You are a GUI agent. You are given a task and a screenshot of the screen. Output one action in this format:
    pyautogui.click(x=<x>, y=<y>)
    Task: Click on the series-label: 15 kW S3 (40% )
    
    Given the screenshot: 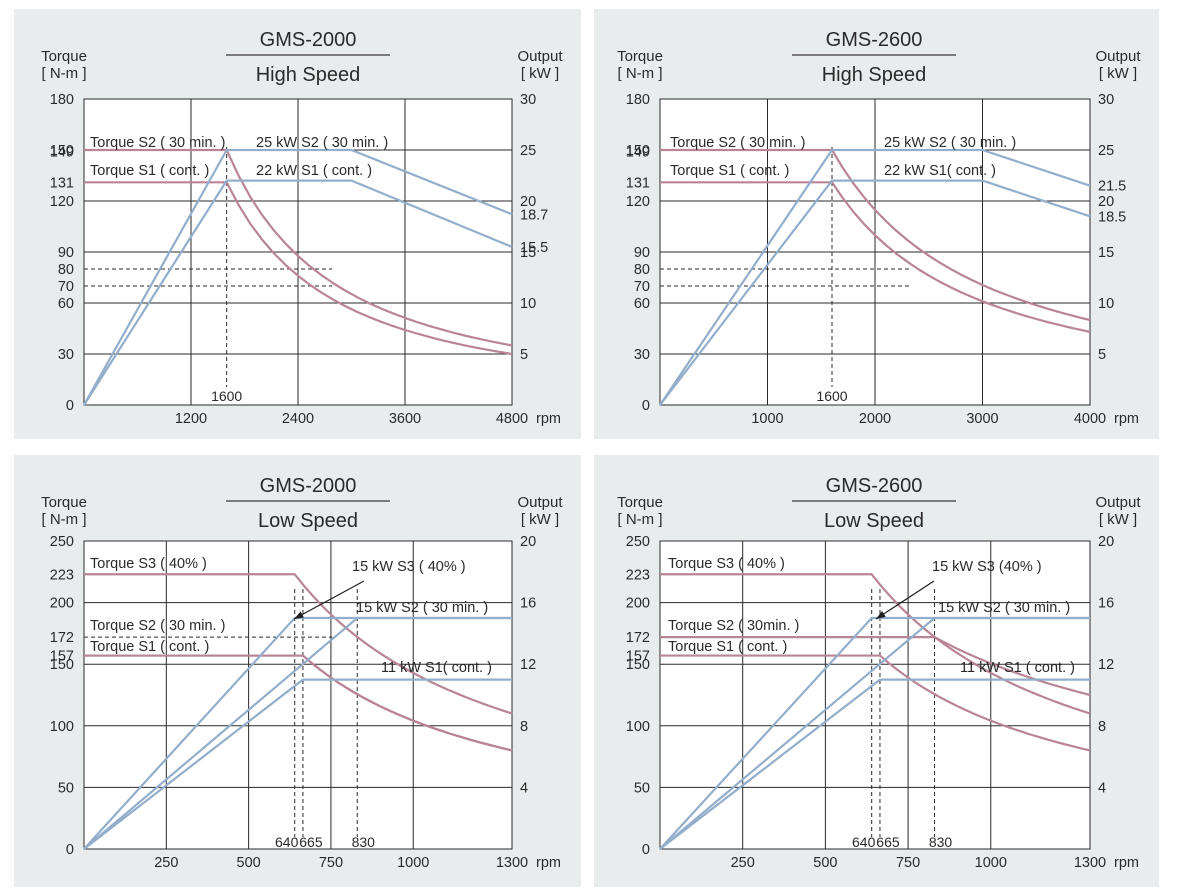 What is the action you would take?
    pyautogui.click(x=987, y=567)
    